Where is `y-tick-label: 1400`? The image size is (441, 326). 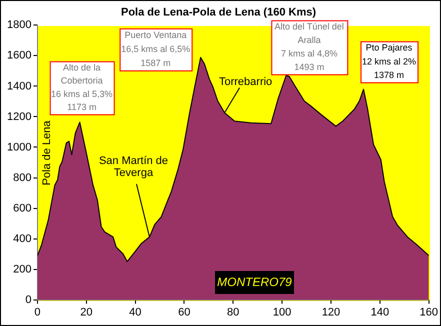
y-tick-label: 1400 is located at coordinates (19, 86).